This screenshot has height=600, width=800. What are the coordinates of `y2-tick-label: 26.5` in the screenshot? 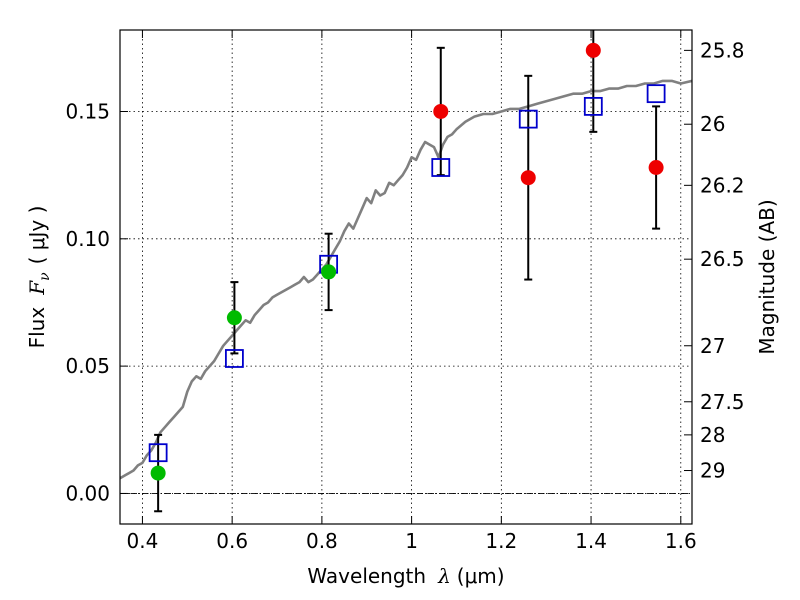 It's located at (722, 259).